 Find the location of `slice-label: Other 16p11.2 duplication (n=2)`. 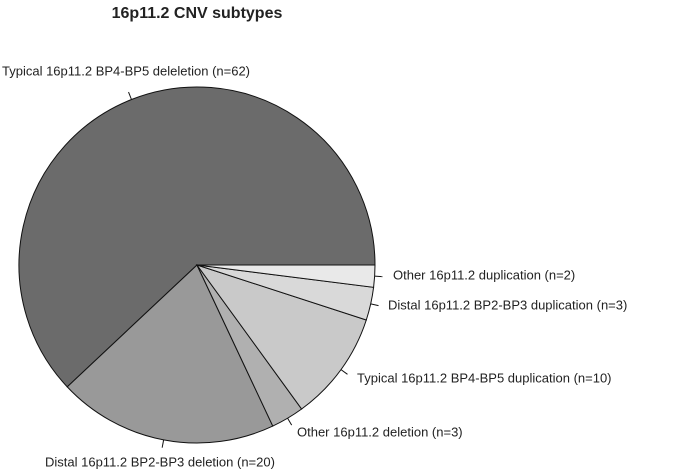

slice-label: Other 16p11.2 duplication (n=2) is located at coordinates (484, 274).